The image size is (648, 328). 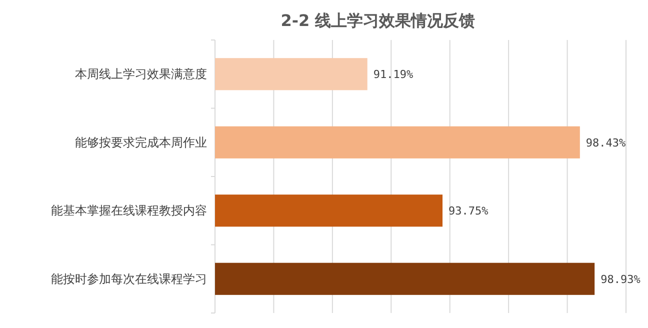 I want to click on chart-title: 2-2 线上学习效果情况反馈, so click(x=378, y=20).